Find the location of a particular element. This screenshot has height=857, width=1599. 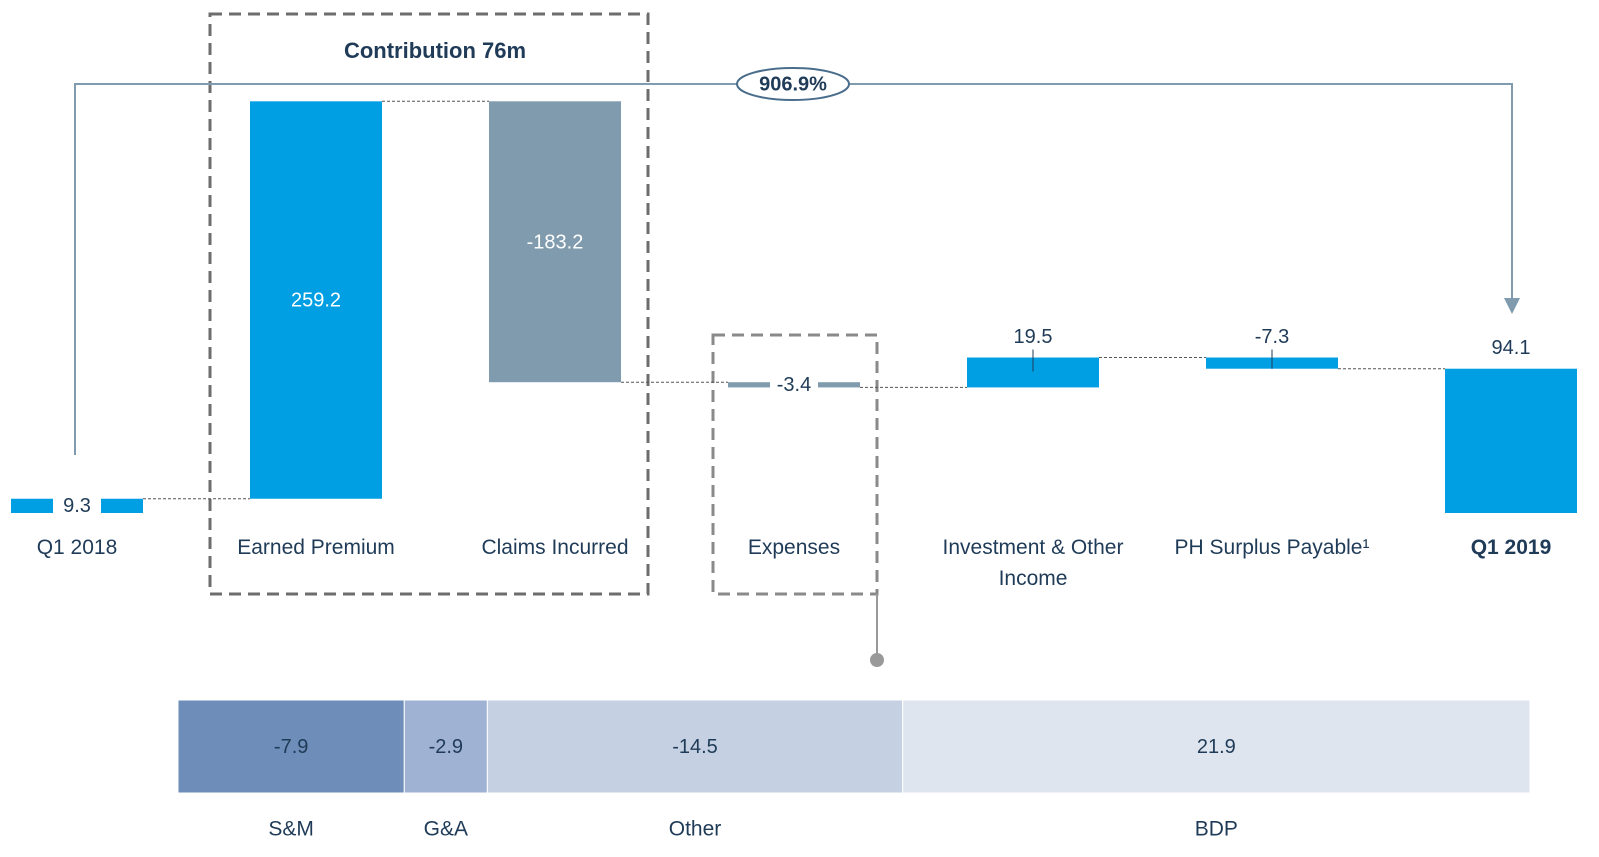

value-label: -3.4 is located at coordinates (794, 385).